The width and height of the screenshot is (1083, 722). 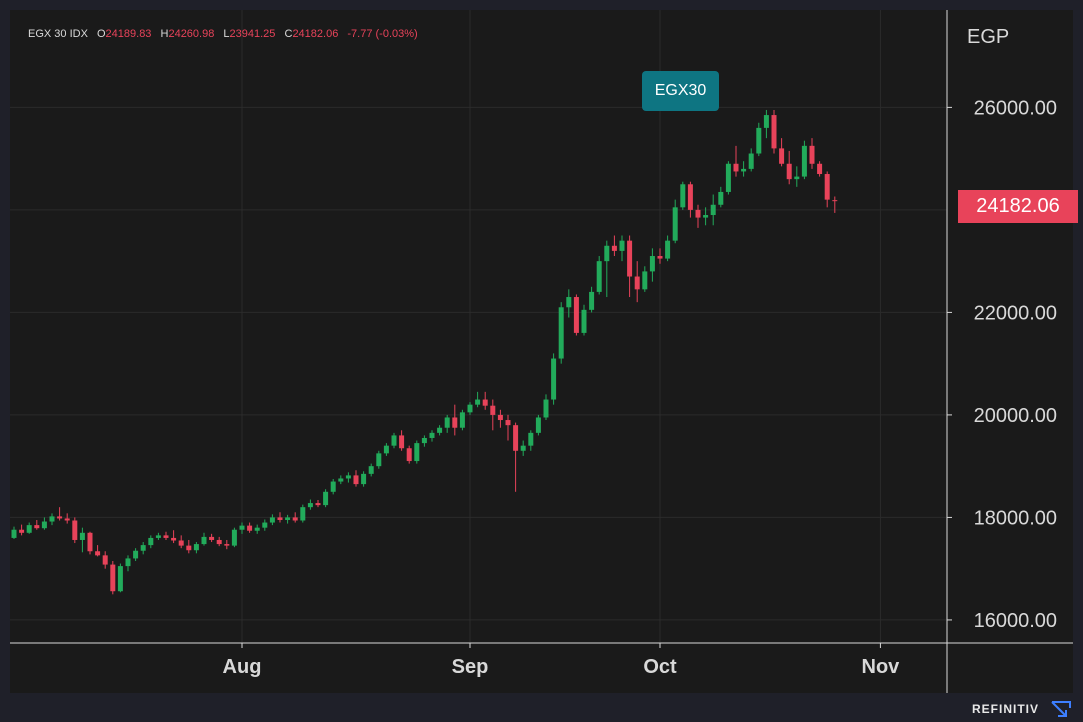 What do you see at coordinates (680, 91) in the screenshot?
I see `series-badge: EGX30` at bounding box center [680, 91].